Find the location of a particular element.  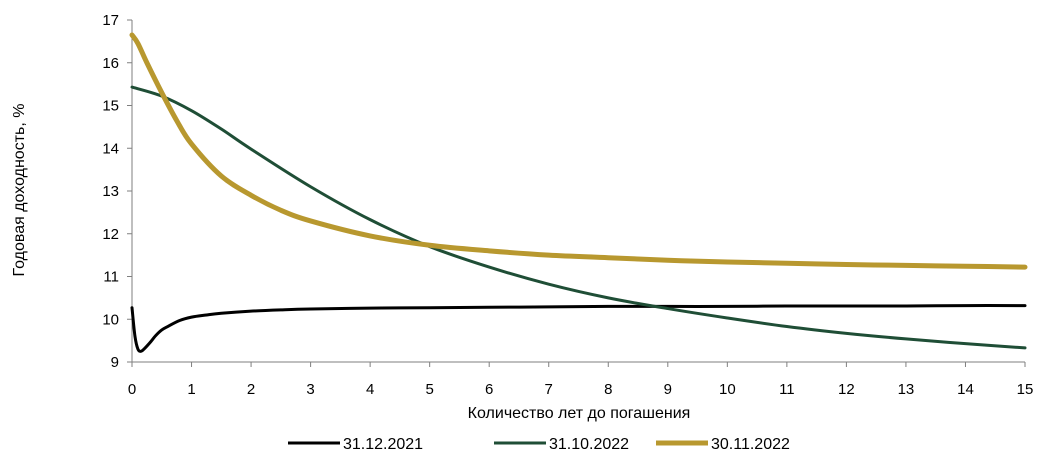

x-tick-label: 2 is located at coordinates (251, 389).